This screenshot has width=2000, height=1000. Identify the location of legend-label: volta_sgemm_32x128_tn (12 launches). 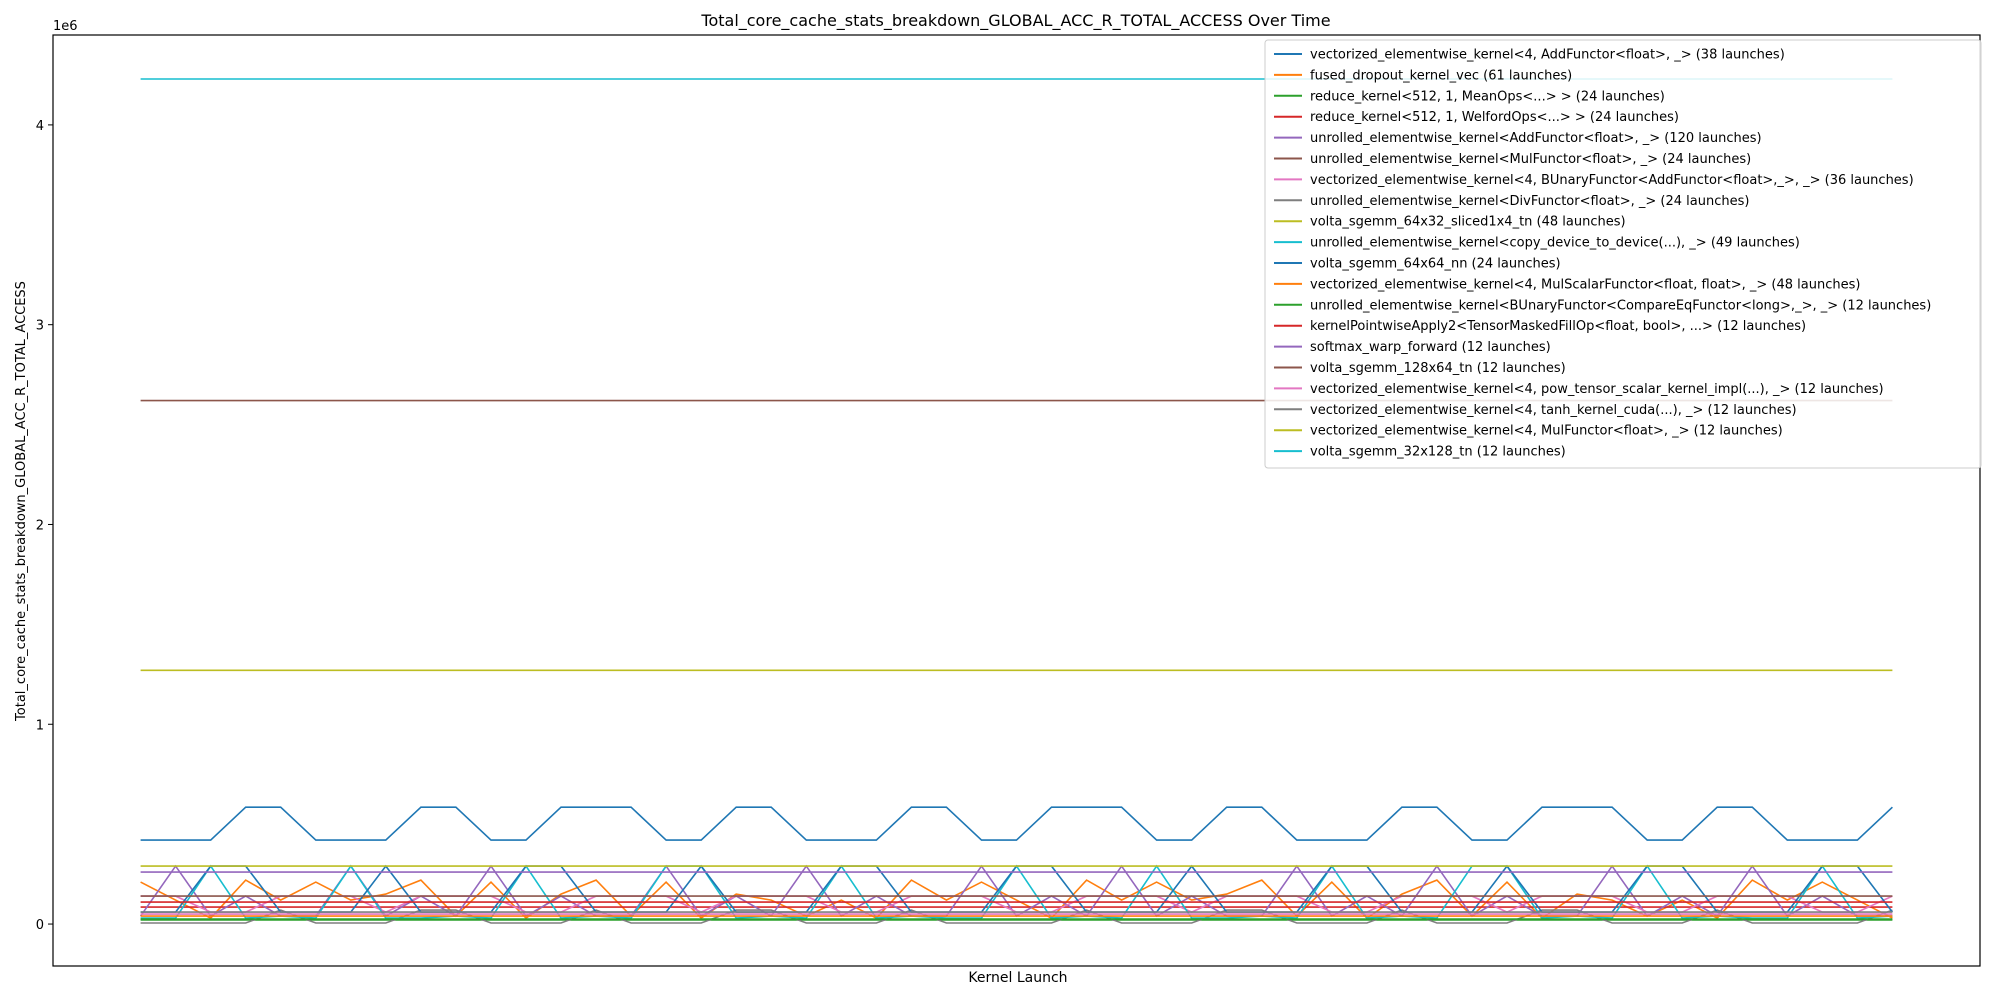
(1438, 452).